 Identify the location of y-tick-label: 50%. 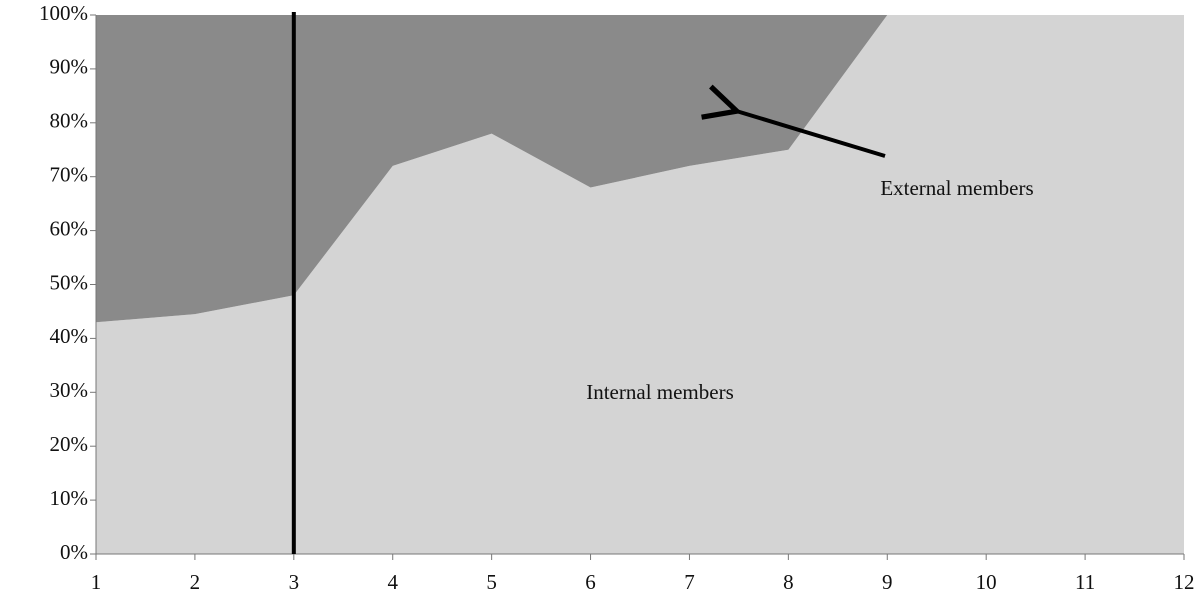
(69, 282).